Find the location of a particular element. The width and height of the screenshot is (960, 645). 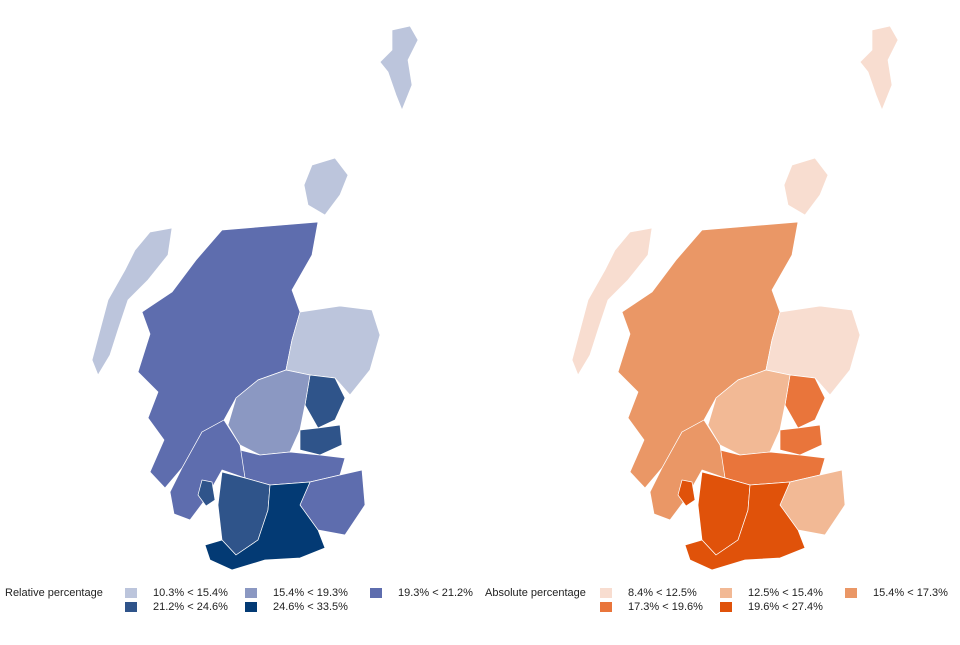

legend-label: 10.3% < 15.4% is located at coordinates (190, 593).